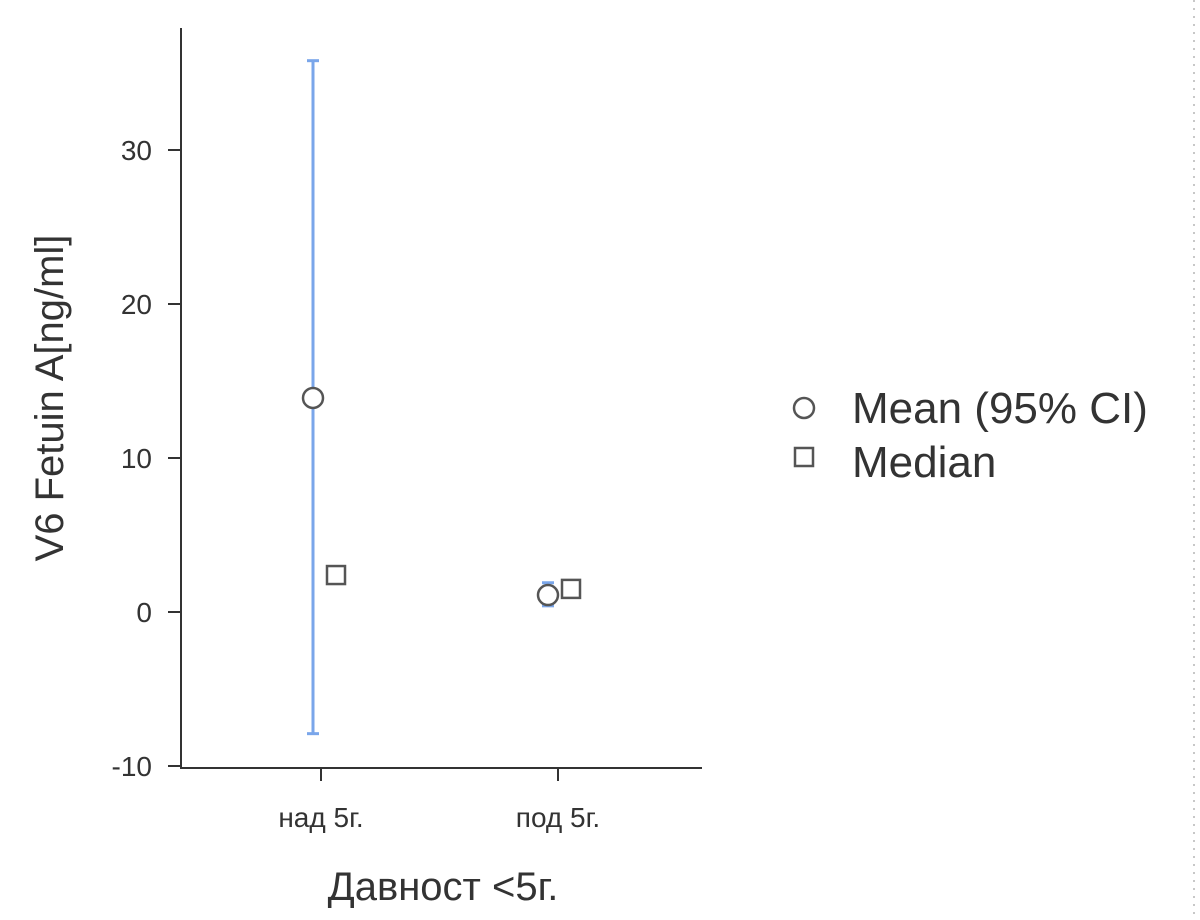  Describe the element at coordinates (132, 766) in the screenshot. I see `y-tick-label: -10` at that location.